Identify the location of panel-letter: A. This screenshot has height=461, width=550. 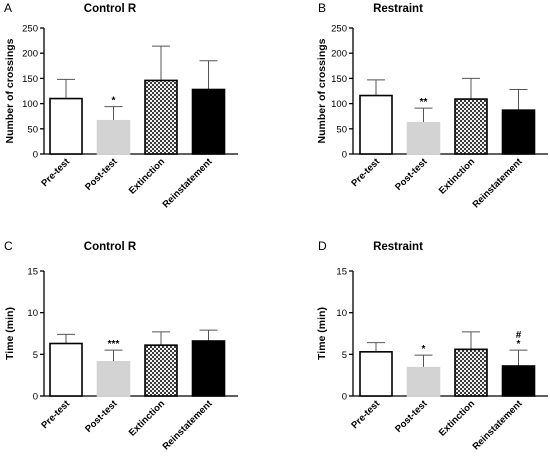
(8, 8).